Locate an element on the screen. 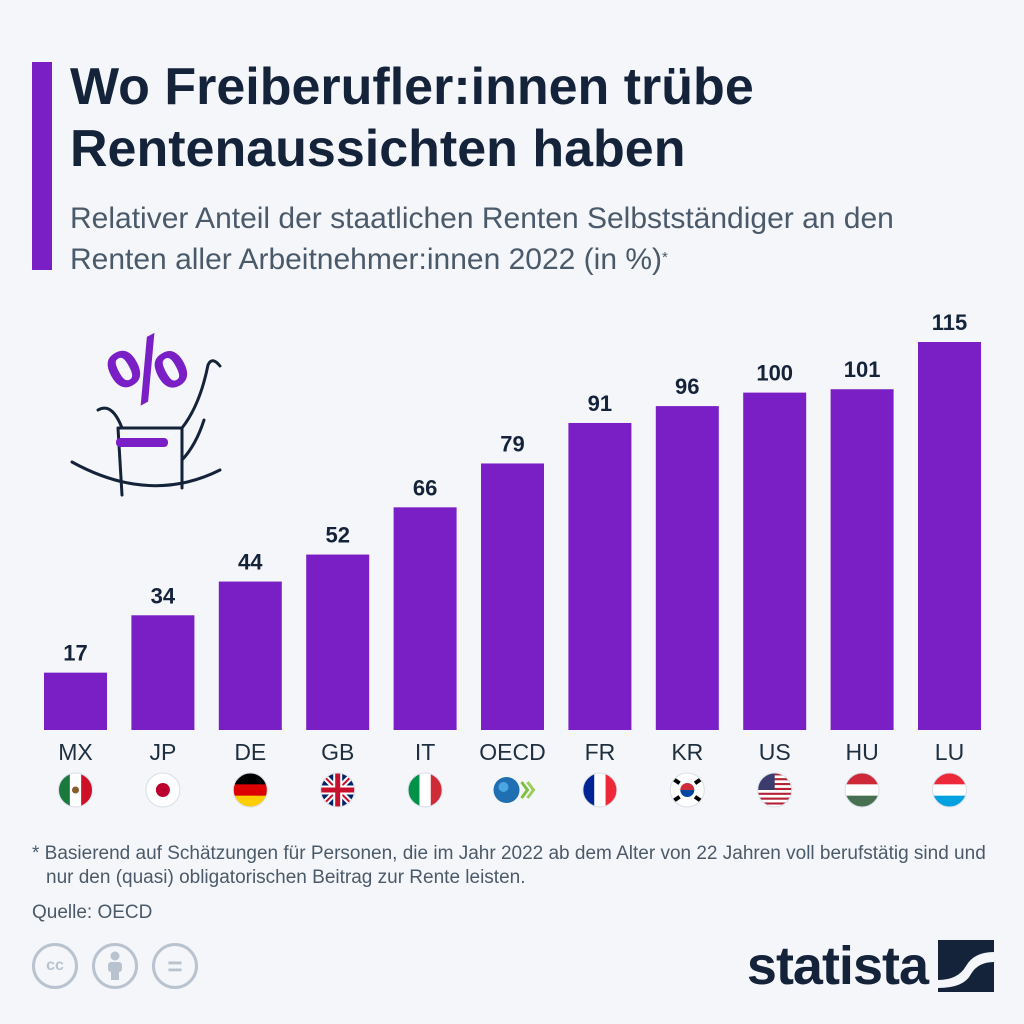 This screenshot has height=1024, width=1024. oecd-logo-icon is located at coordinates (514, 790).